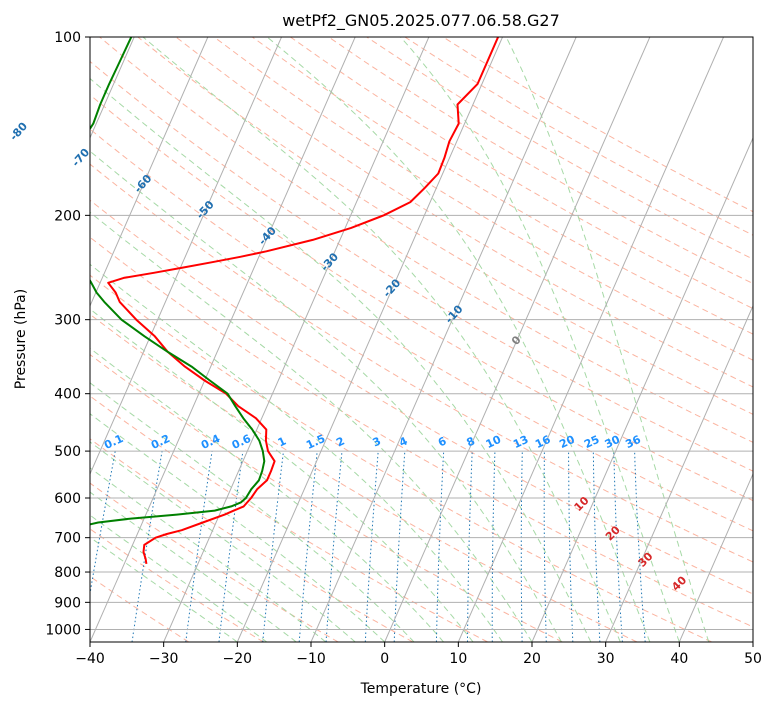 Image resolution: width=775 pixels, height=708 pixels. I want to click on mixing-ratio-label: 0.1, so click(113, 442).